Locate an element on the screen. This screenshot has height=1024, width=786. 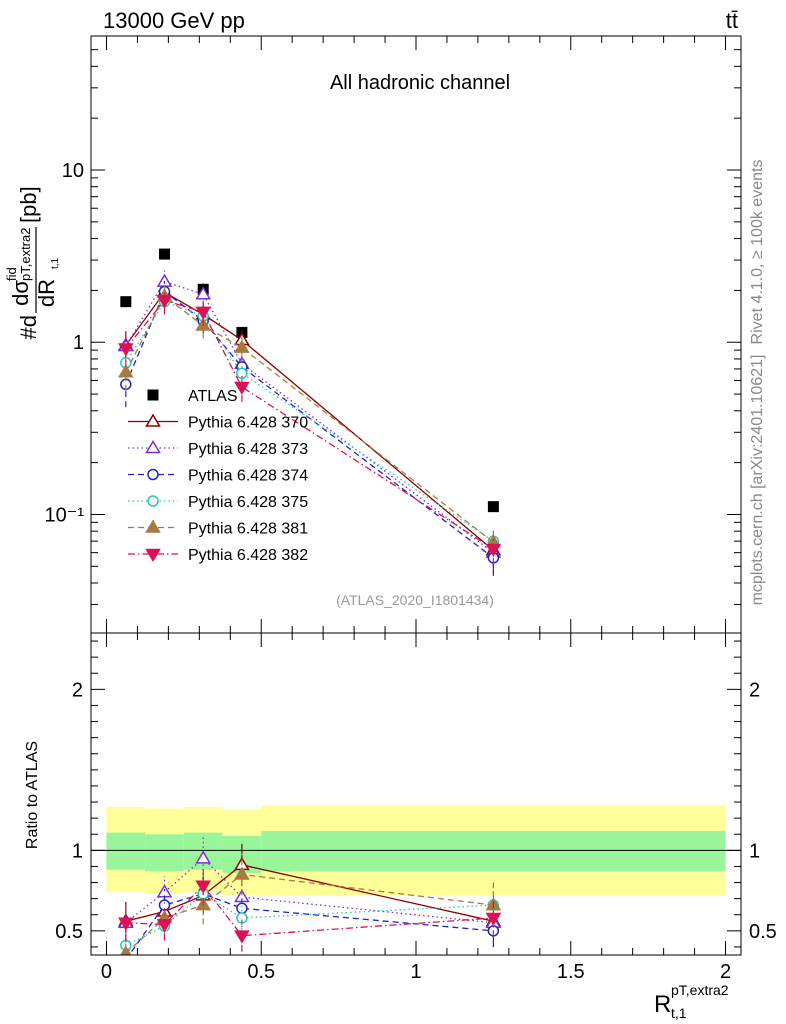
analysis-tag: (ATLAS_2020_I1801434) is located at coordinates (415, 600).